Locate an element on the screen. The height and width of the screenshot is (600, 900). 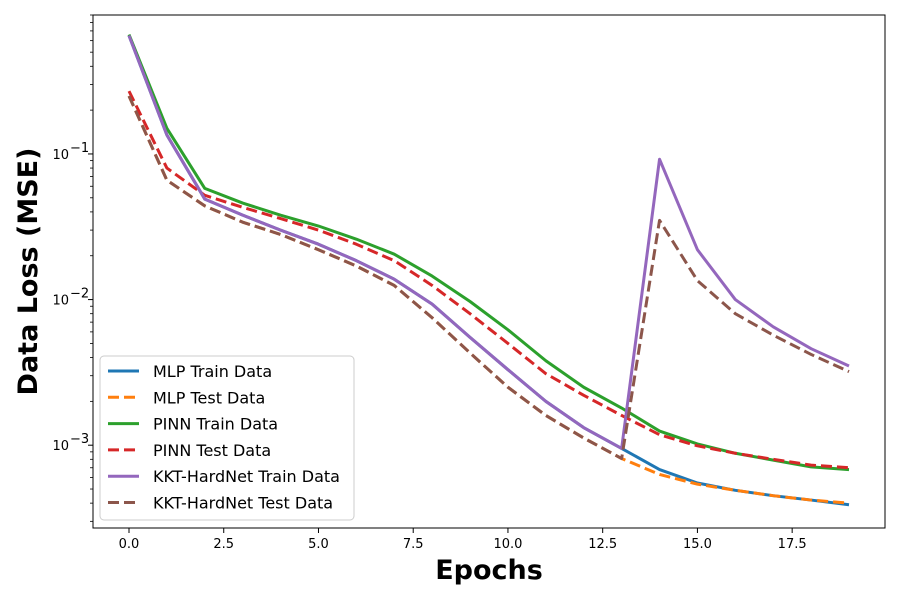
x-tick-label: 15.0 is located at coordinates (697, 544).